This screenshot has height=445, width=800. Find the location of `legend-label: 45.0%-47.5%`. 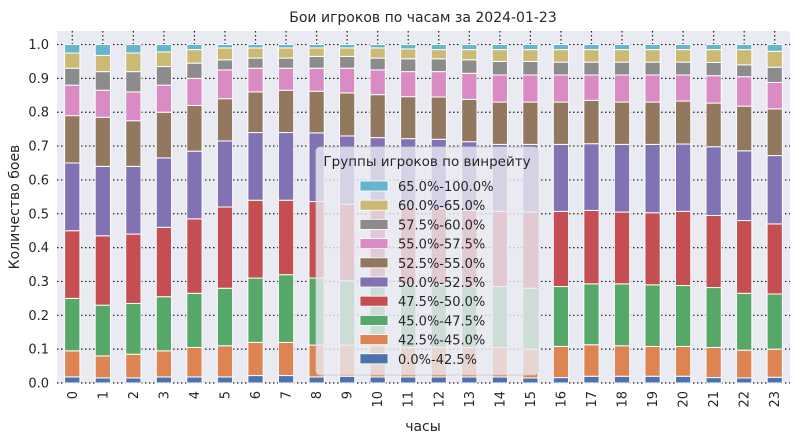

legend-label: 45.0%-47.5% is located at coordinates (441, 321).